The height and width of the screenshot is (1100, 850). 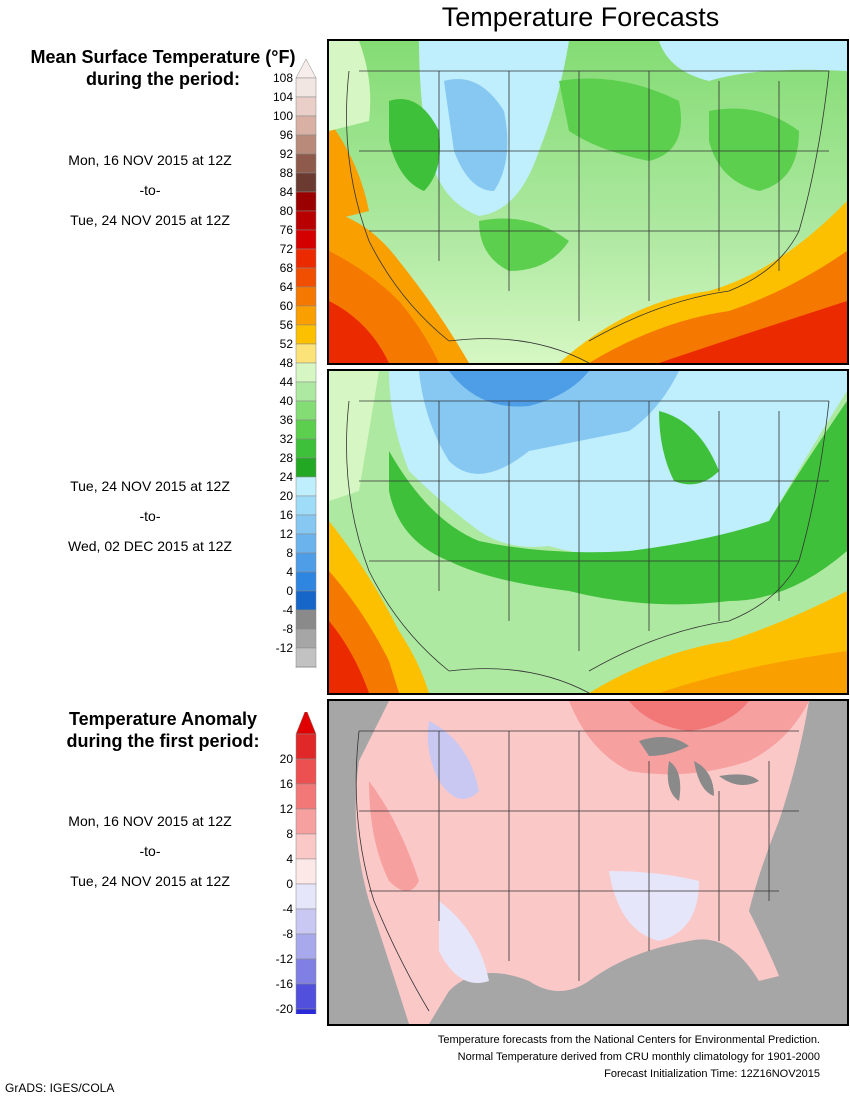 I want to click on period2-separator: -to-, so click(x=150, y=516).